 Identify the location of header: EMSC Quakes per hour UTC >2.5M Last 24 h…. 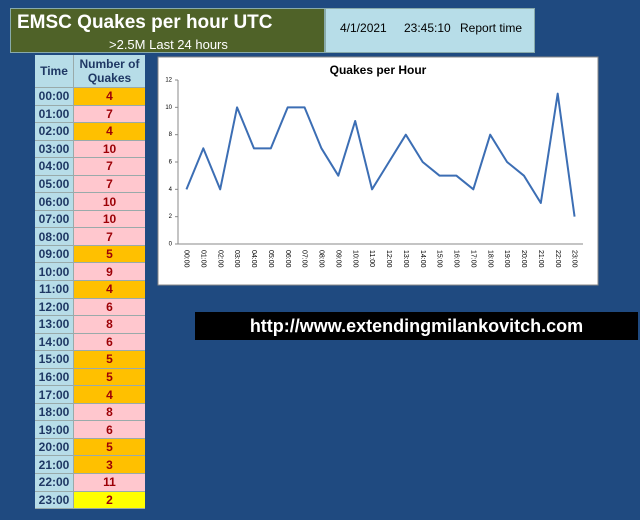
(167, 30).